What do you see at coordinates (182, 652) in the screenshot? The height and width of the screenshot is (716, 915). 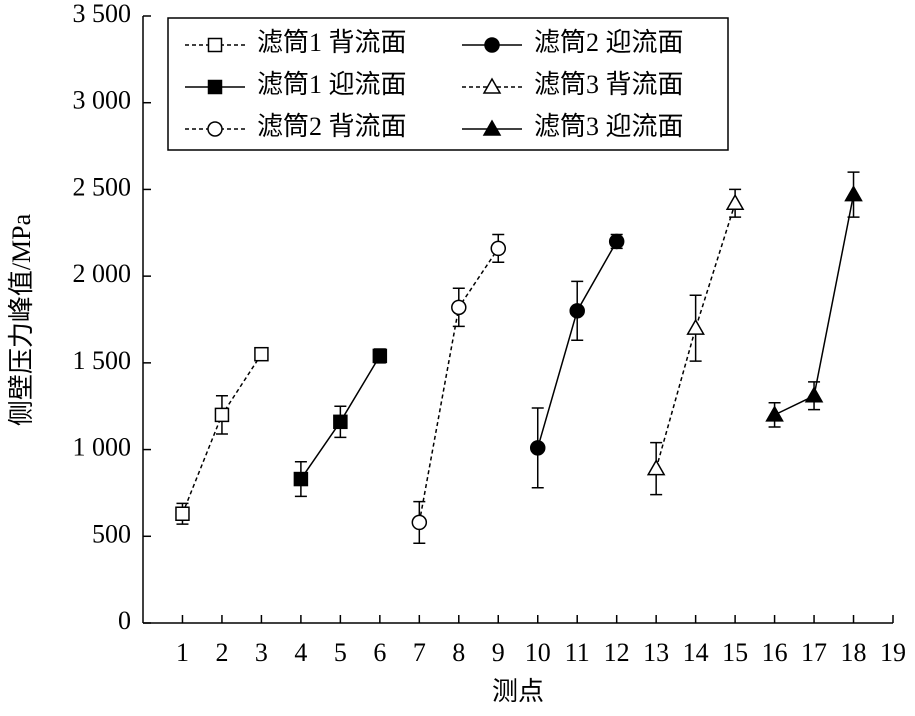 I see `x-tick-label: 1` at bounding box center [182, 652].